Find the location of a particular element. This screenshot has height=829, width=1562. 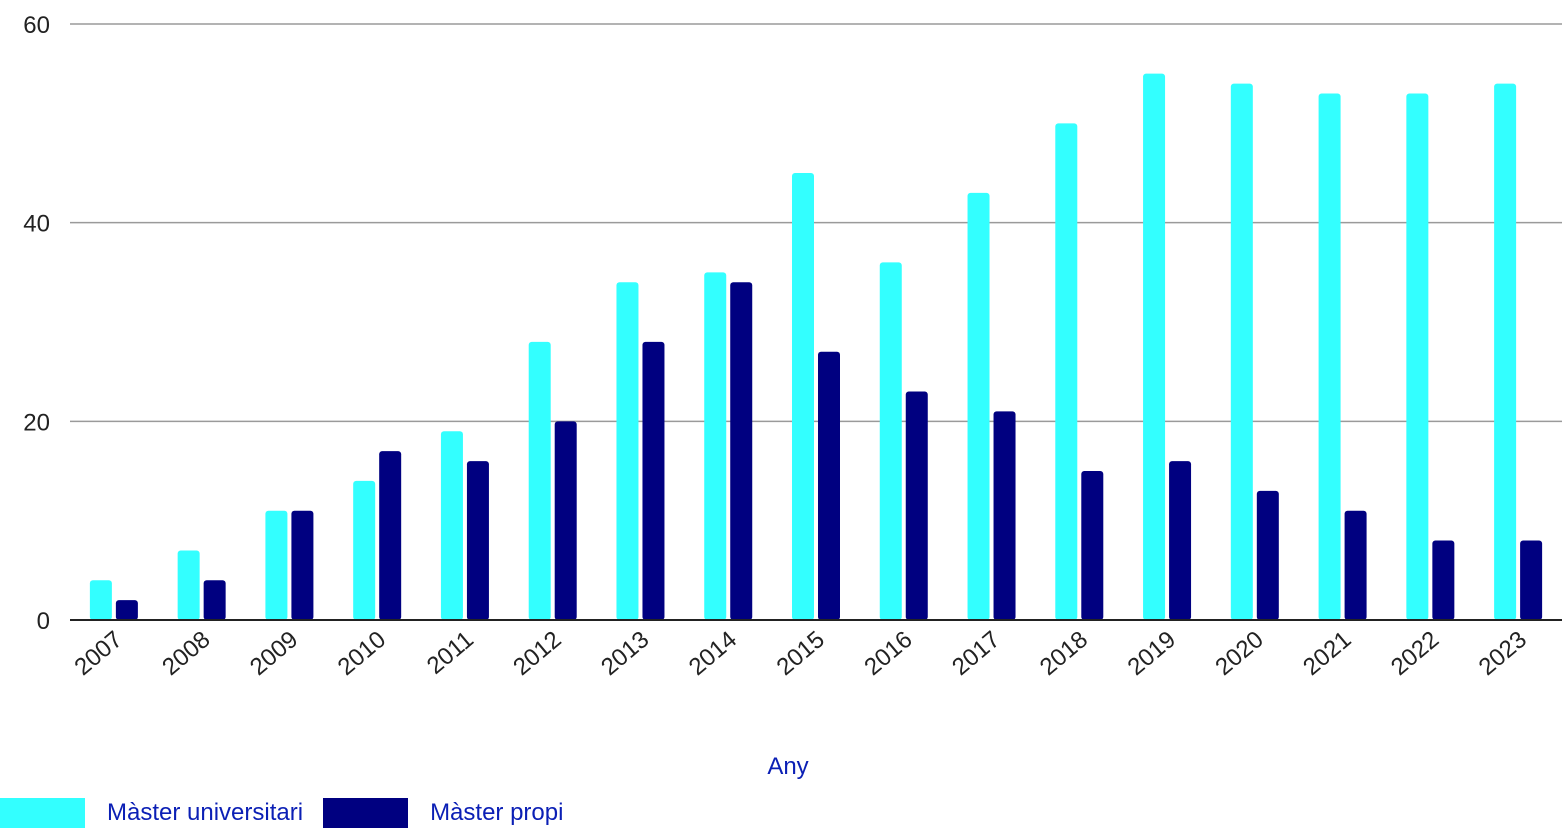

legend-label-series-2: Màster propi is located at coordinates (497, 812).